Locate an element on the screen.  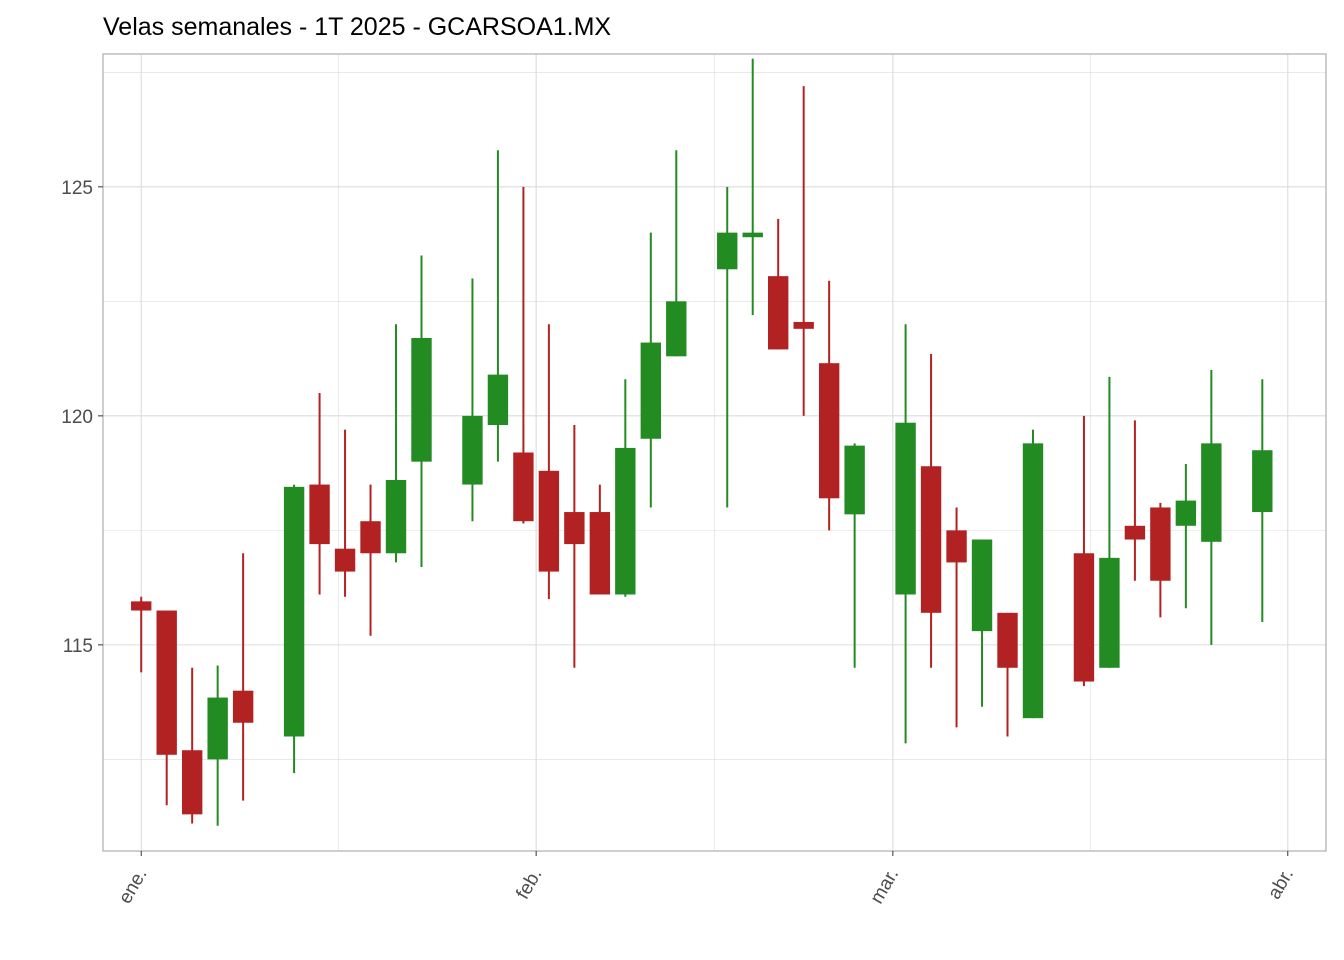
y-tick-label: 120 is located at coordinates (77, 417).